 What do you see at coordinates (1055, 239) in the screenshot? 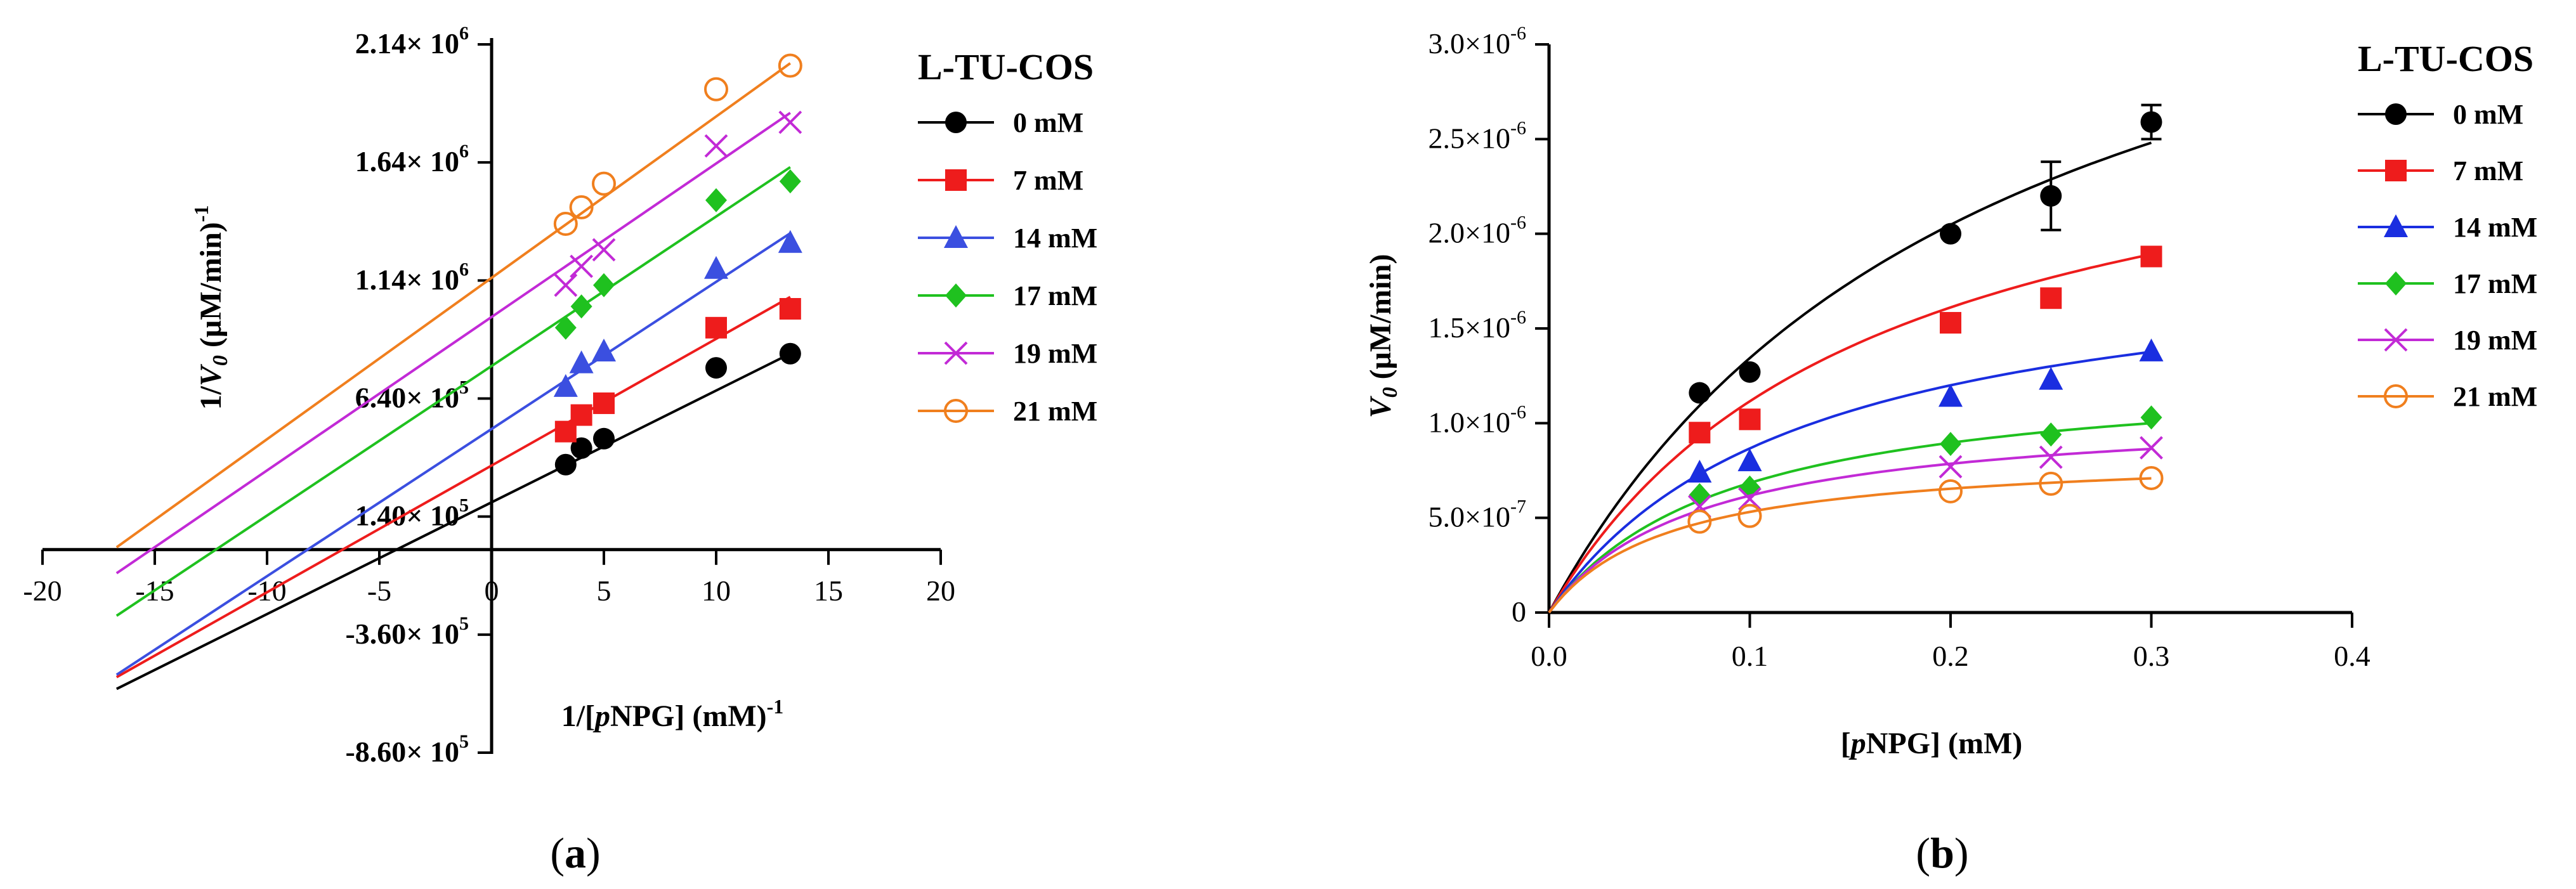
I see `legend-label: 14 mM` at bounding box center [1055, 239].